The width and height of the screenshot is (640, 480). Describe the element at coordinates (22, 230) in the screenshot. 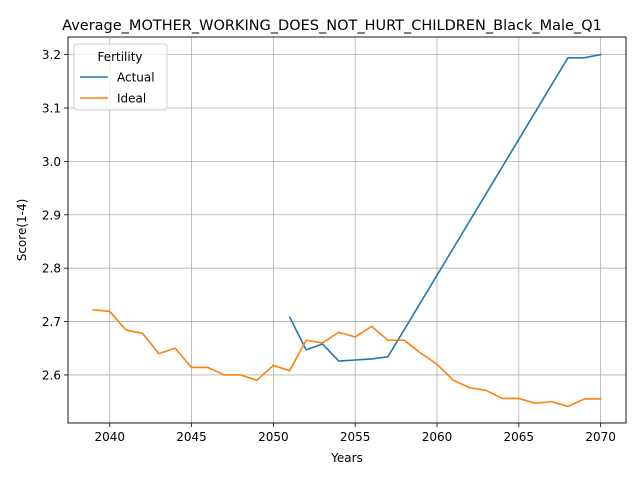

I see `y-axis-label: Score(1-4)` at that location.